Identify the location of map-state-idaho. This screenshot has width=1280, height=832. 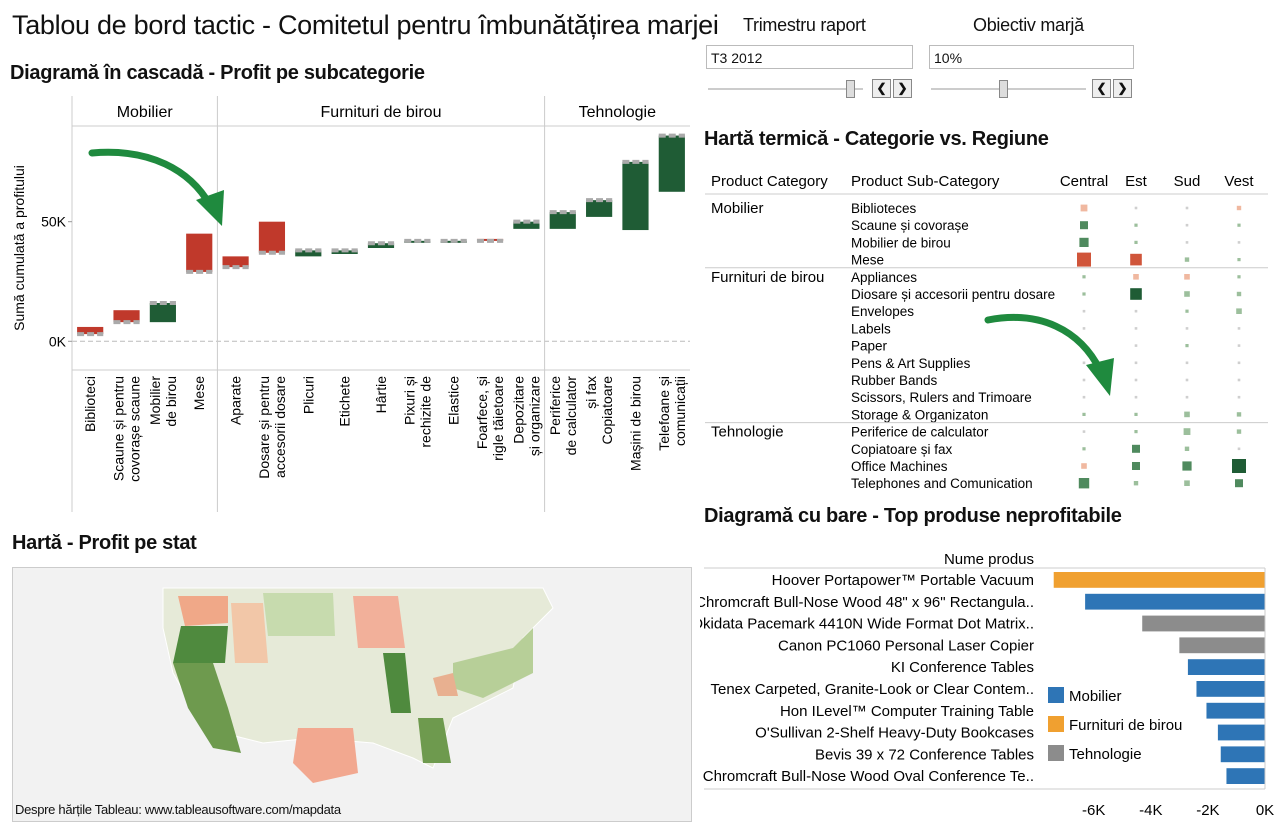
(249, 633).